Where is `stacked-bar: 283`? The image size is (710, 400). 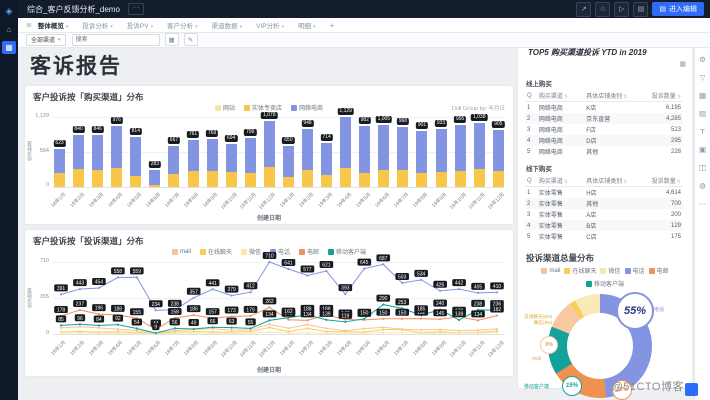 stacked-bar: 283 is located at coordinates (155, 152).